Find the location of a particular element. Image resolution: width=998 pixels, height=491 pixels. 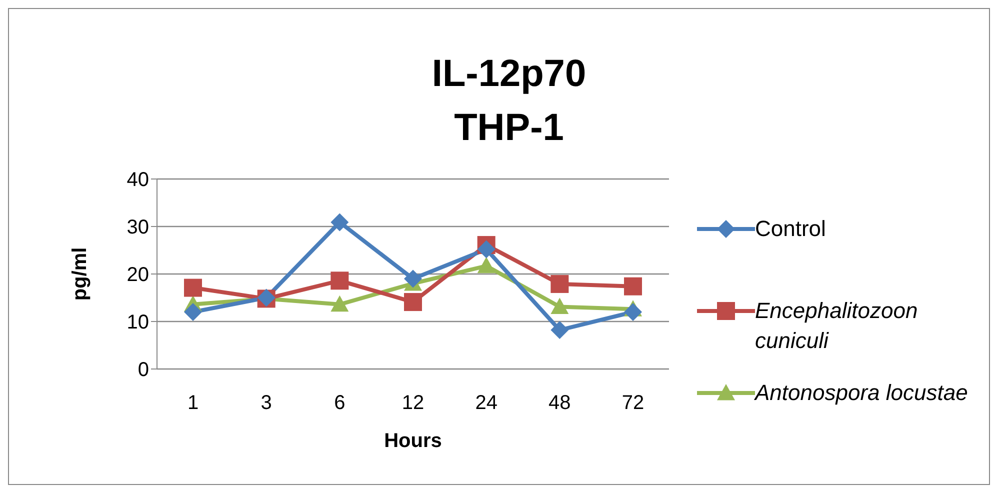

legend-label: Encephalitozoon cuniculi is located at coordinates (837, 326).